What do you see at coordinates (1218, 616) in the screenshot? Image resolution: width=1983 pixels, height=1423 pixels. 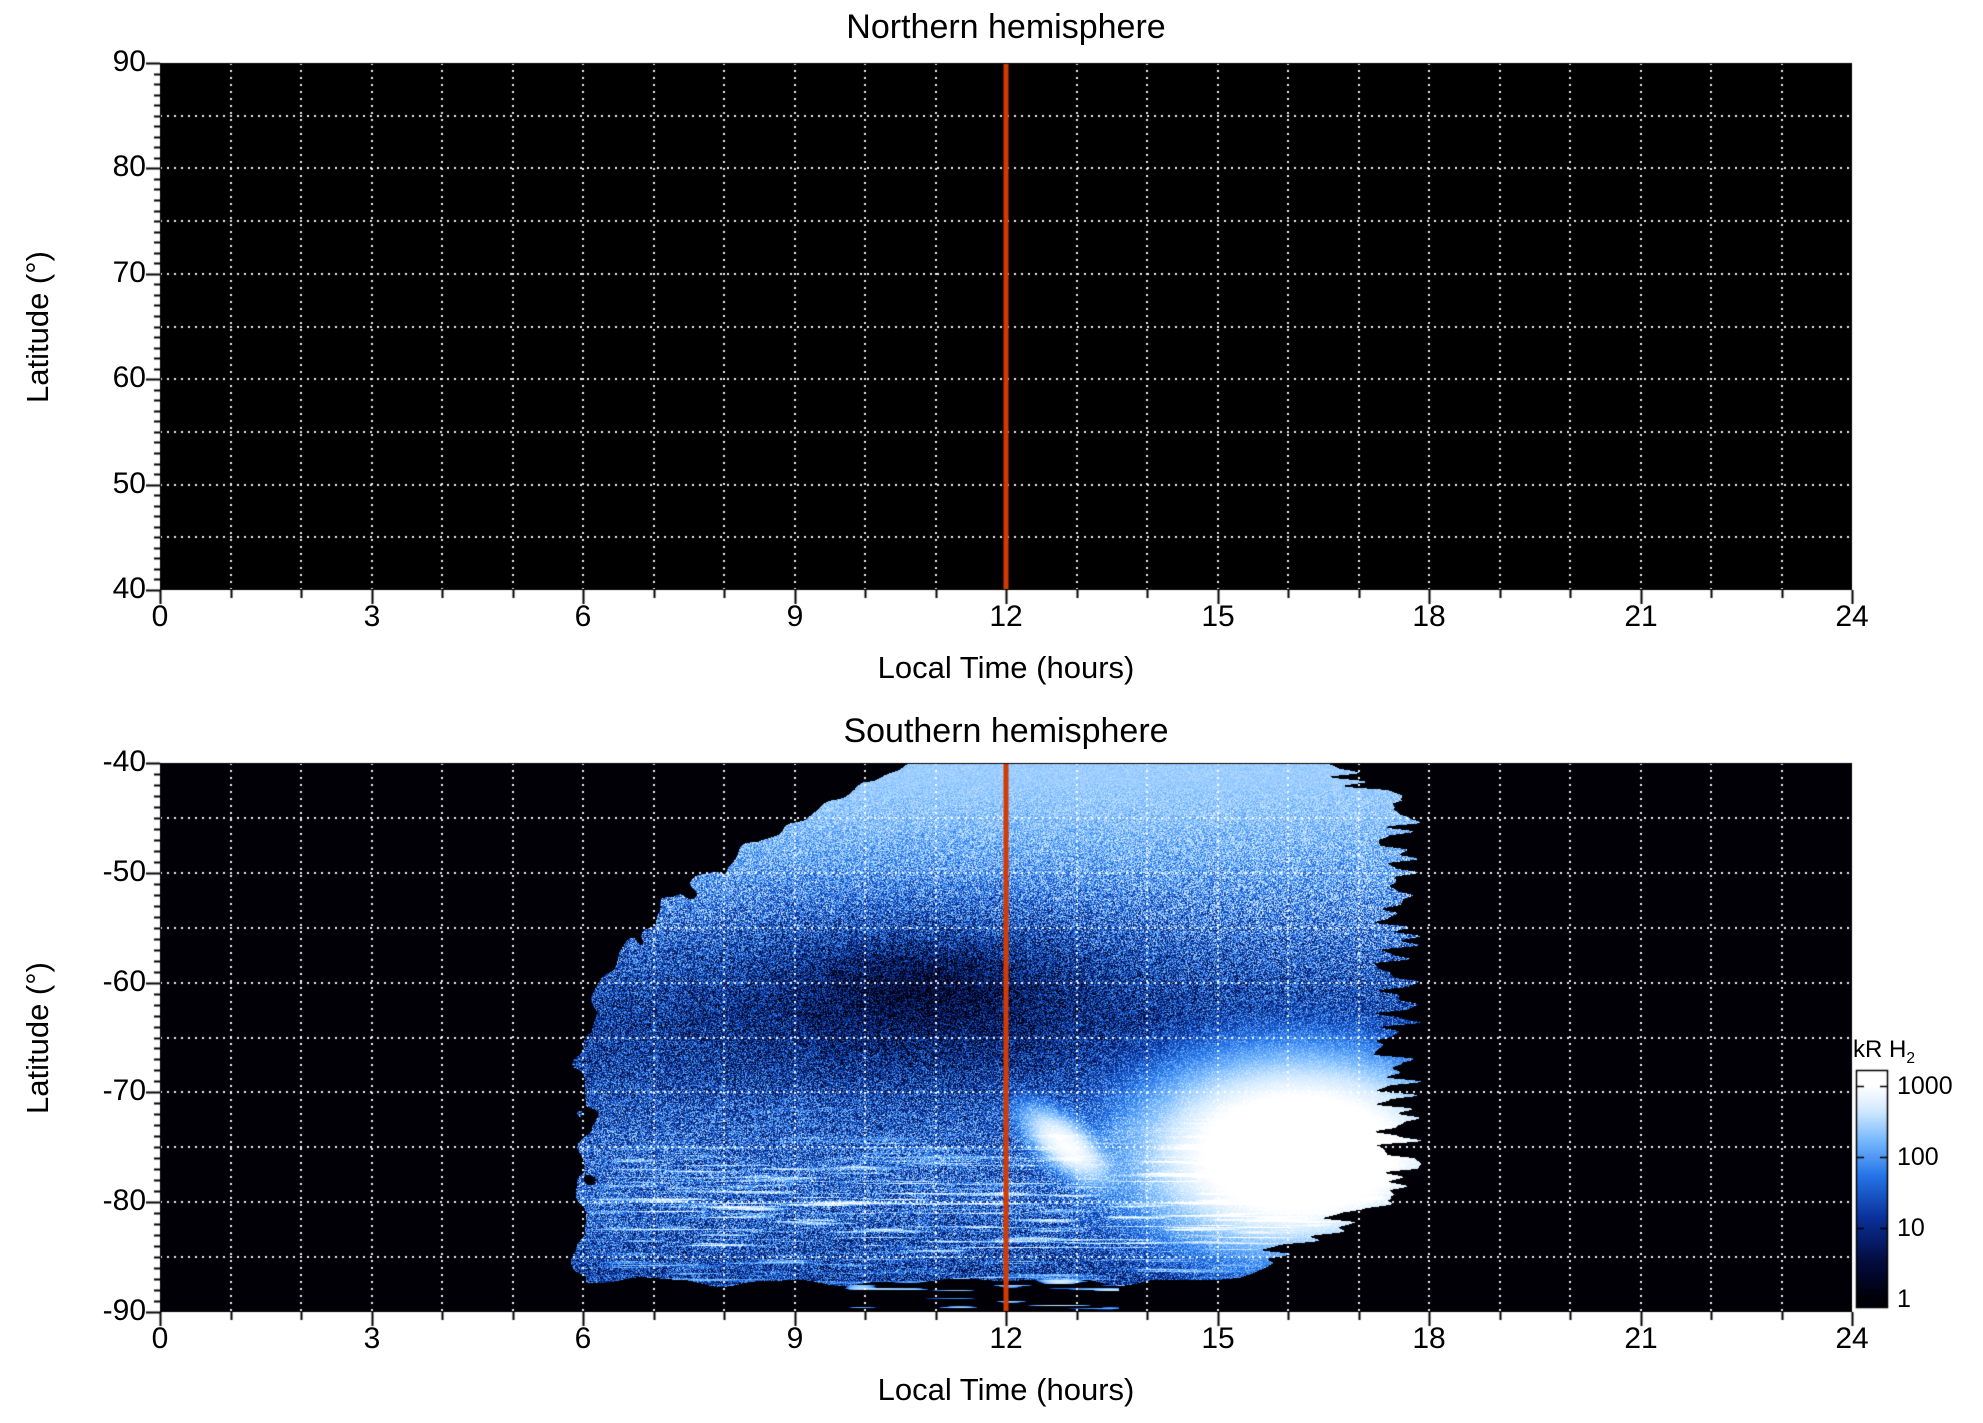 I see `north-x-tick-label: 15` at bounding box center [1218, 616].